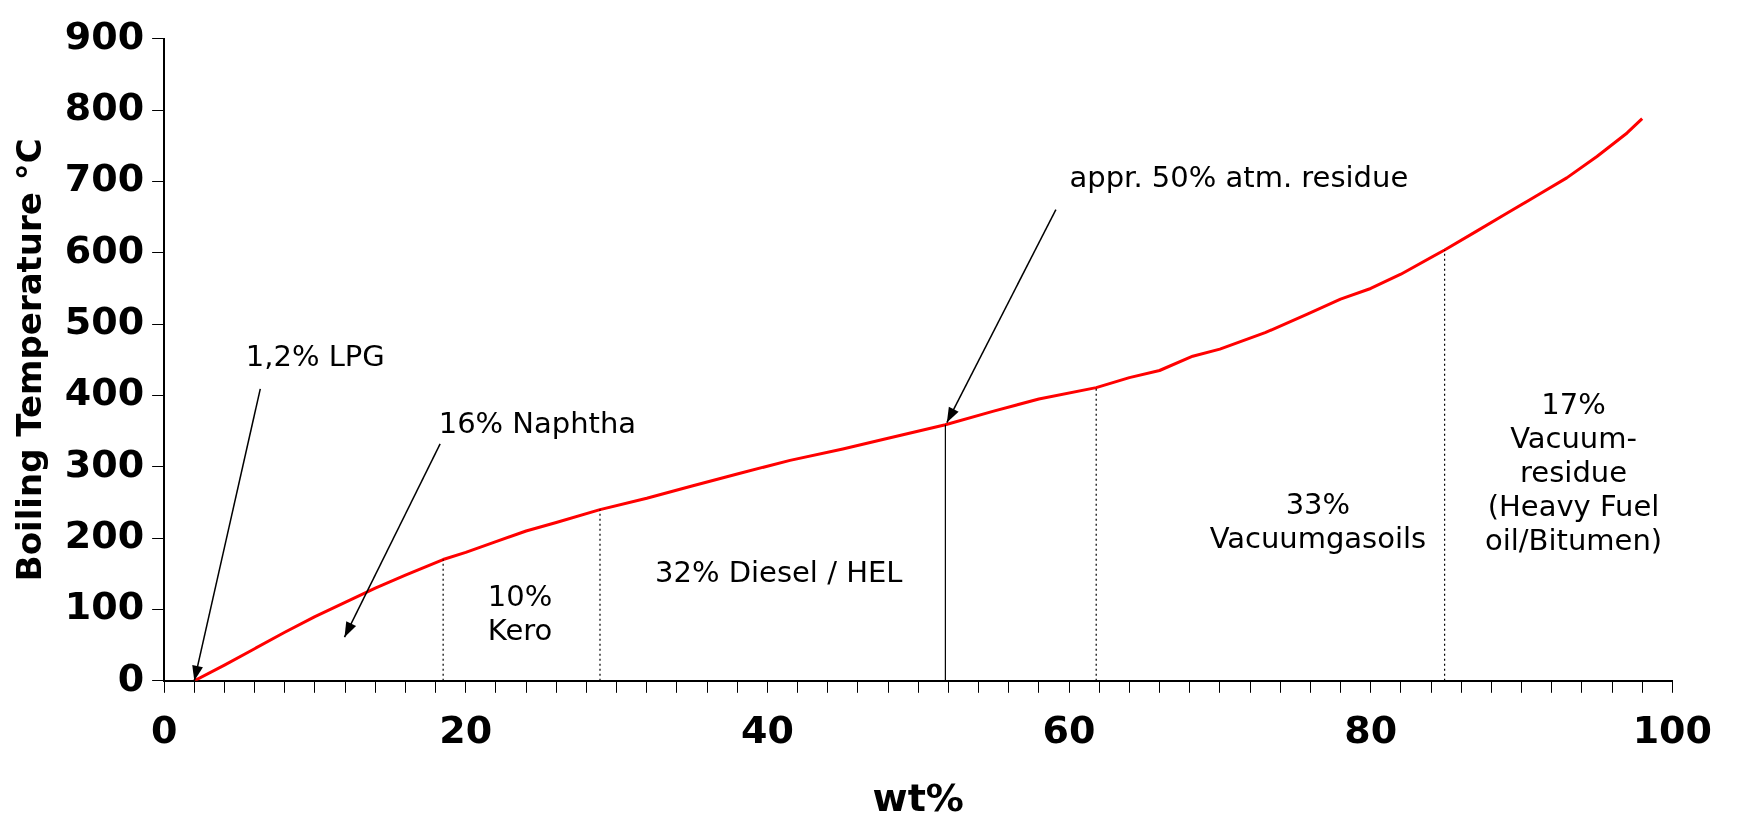 The image size is (1742, 840). What do you see at coordinates (104, 535) in the screenshot?
I see `y-tick-label: 200` at bounding box center [104, 535].